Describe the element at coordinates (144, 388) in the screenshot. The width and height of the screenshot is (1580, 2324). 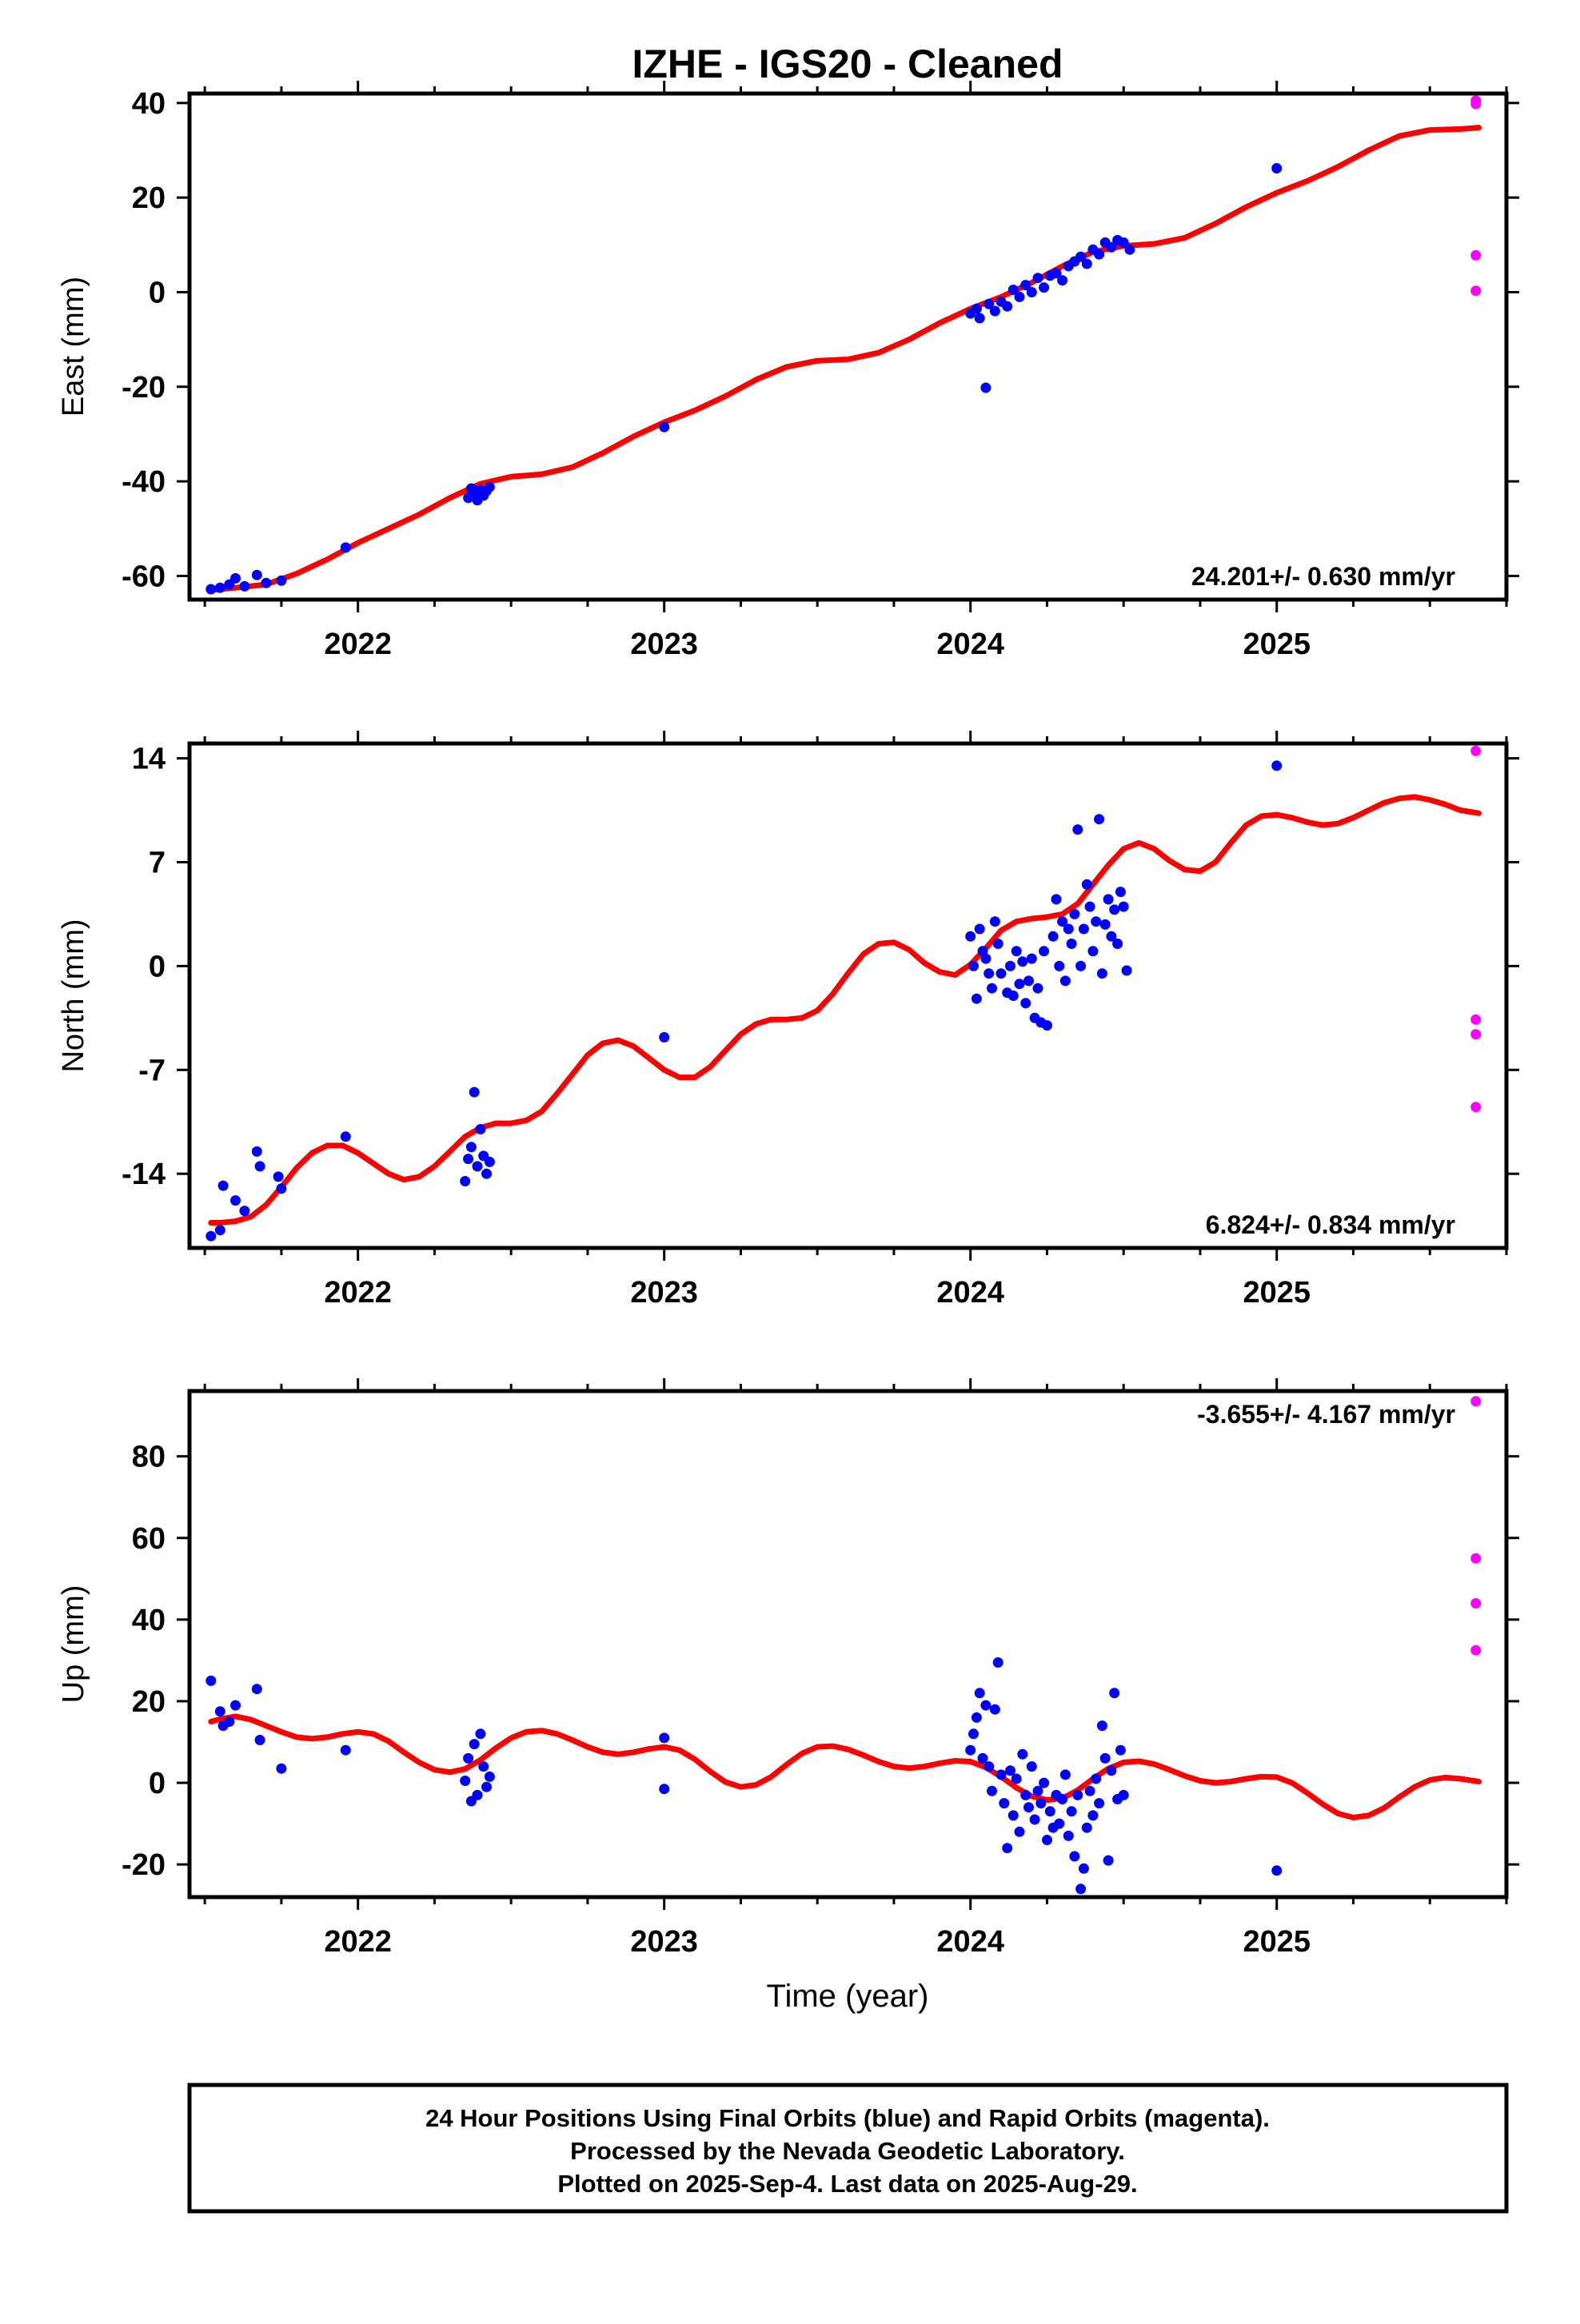
I see `y-tick-label: -20` at that location.